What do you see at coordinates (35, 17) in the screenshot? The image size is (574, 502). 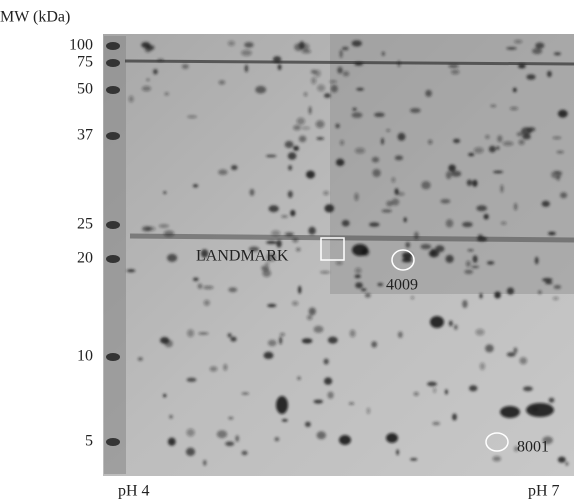 I see `axis-title: MW (kDa)` at bounding box center [35, 17].